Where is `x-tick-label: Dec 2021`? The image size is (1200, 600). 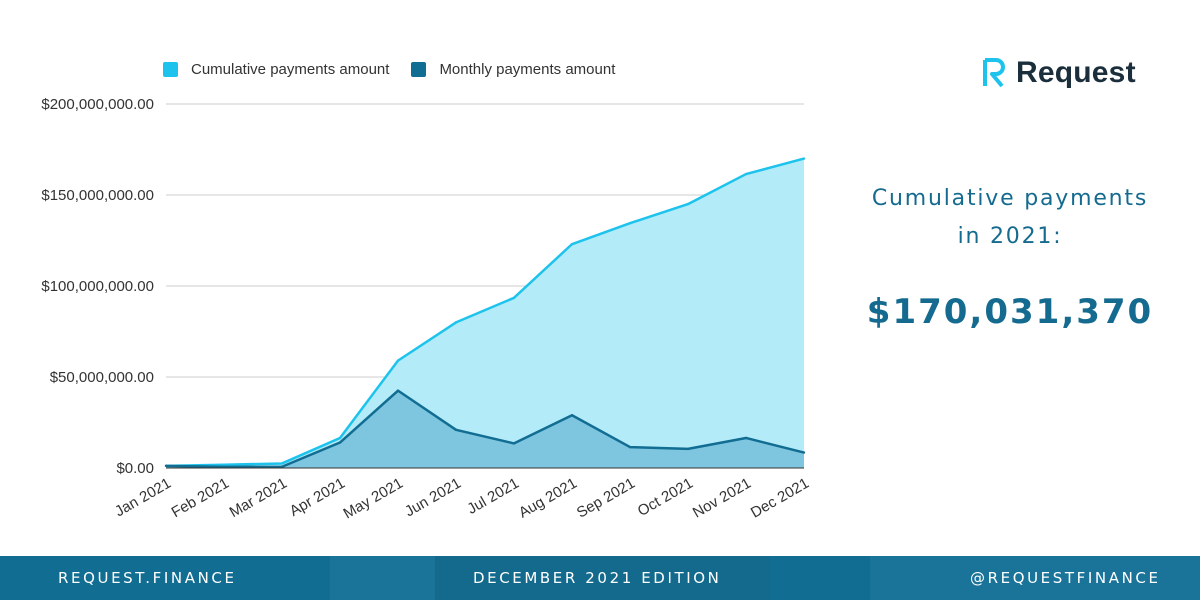
x-tick-label: Dec 2021 is located at coordinates (780, 498).